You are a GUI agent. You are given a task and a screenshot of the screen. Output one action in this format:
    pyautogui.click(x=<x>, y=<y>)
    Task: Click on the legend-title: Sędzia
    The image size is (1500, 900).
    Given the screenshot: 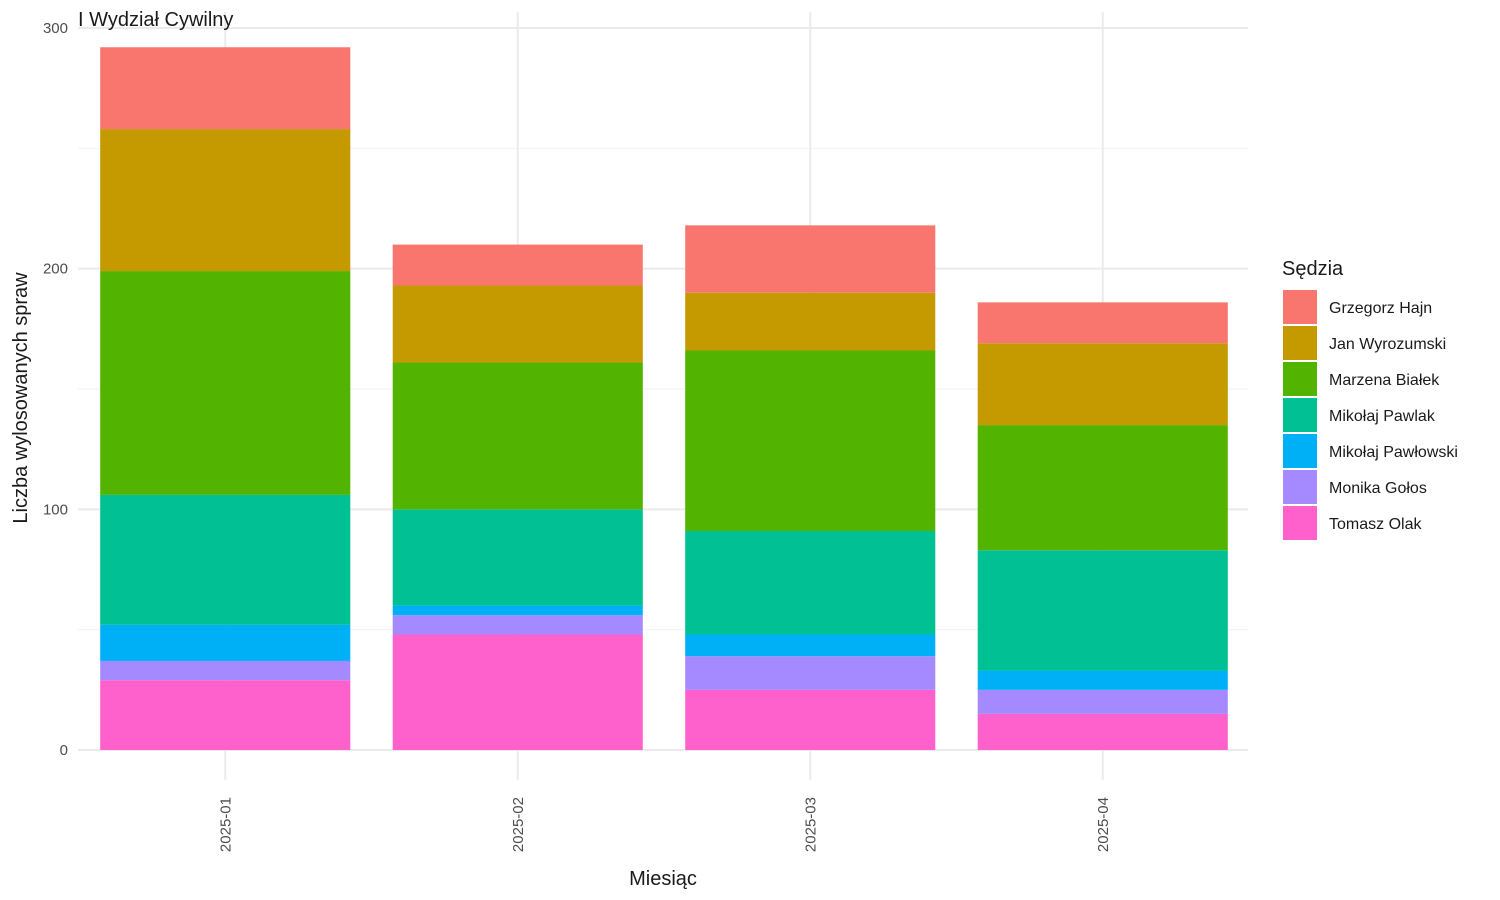 What is the action you would take?
    pyautogui.click(x=1313, y=269)
    